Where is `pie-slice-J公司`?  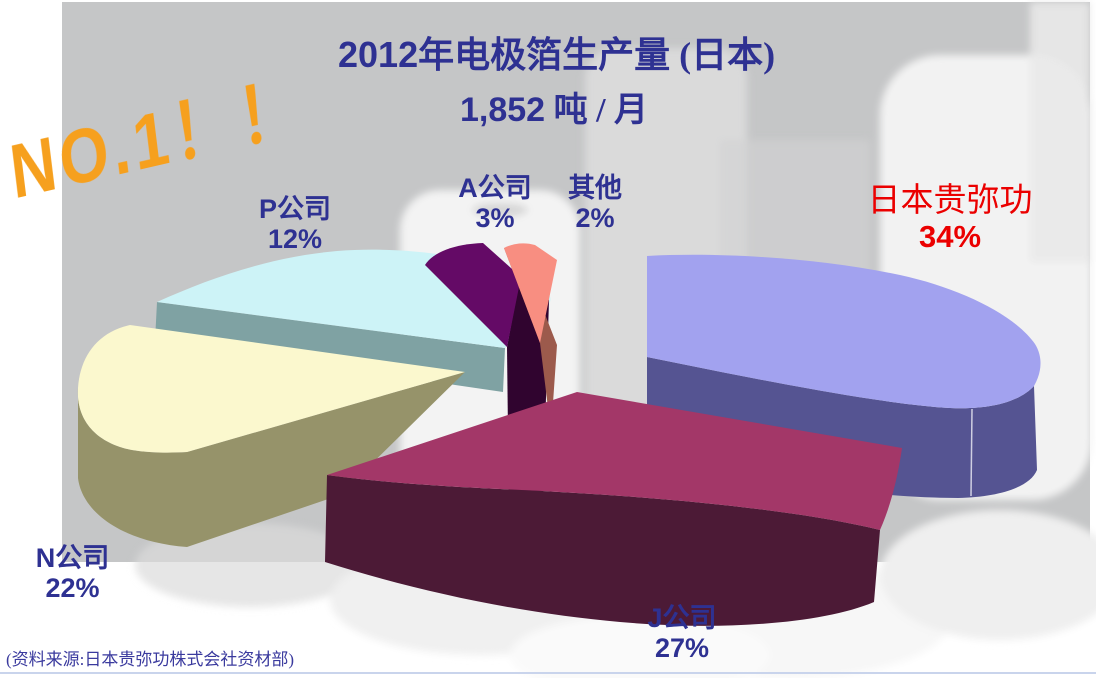 pie-slice-J公司 is located at coordinates (614, 461).